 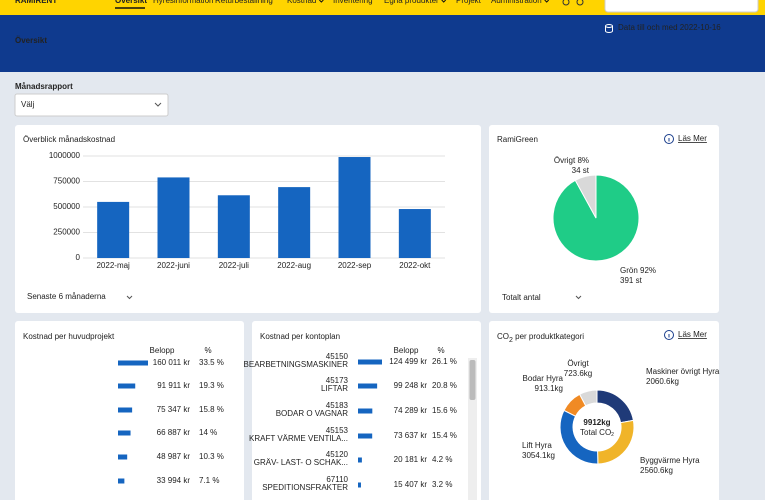 What do you see at coordinates (521, 297) in the screenshot?
I see `count-select: Totalt antal` at bounding box center [521, 297].